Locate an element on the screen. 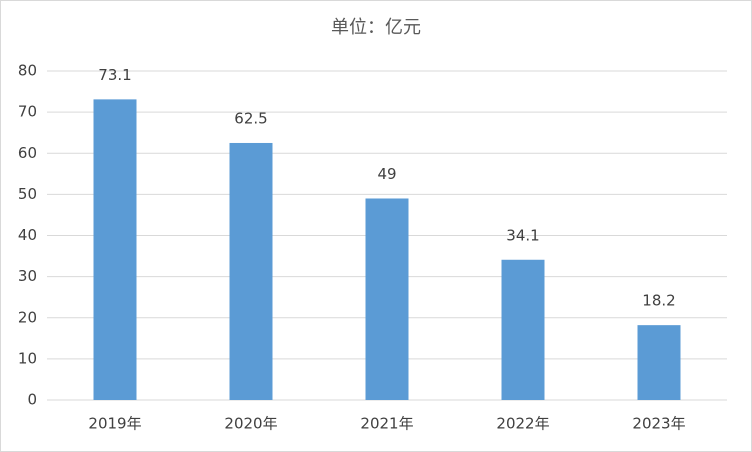 The image size is (752, 452). value-label: 18.2 is located at coordinates (658, 301).